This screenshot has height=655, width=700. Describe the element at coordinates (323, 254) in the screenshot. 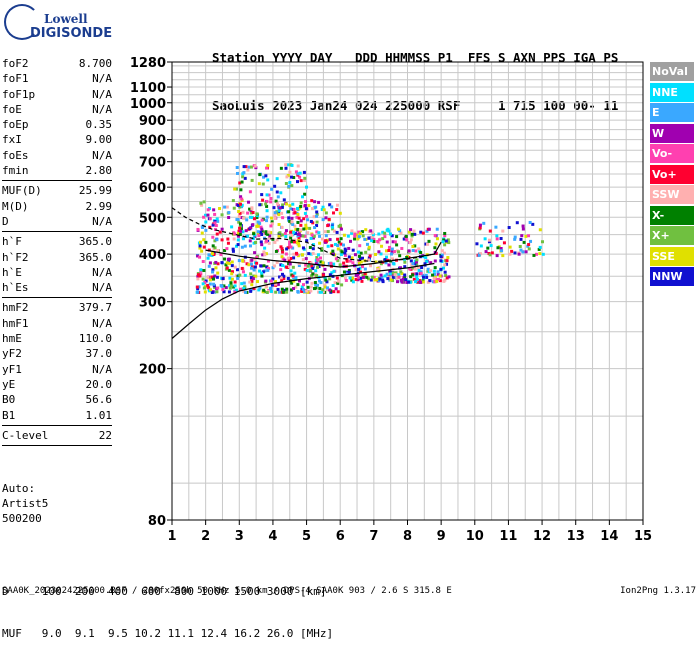

I see `trace-line-o-trace` at that location.